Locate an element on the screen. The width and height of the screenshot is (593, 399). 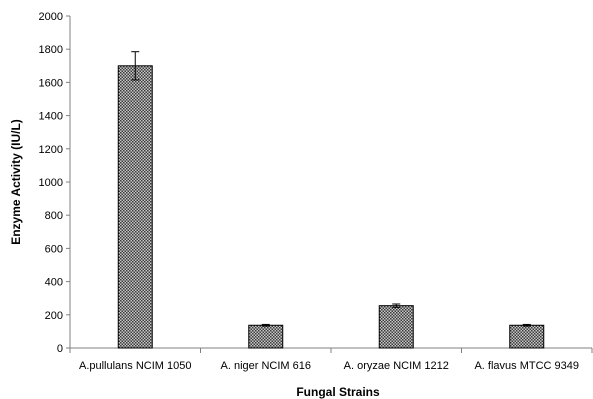
y-tick-label: 1600 is located at coordinates (51, 83).